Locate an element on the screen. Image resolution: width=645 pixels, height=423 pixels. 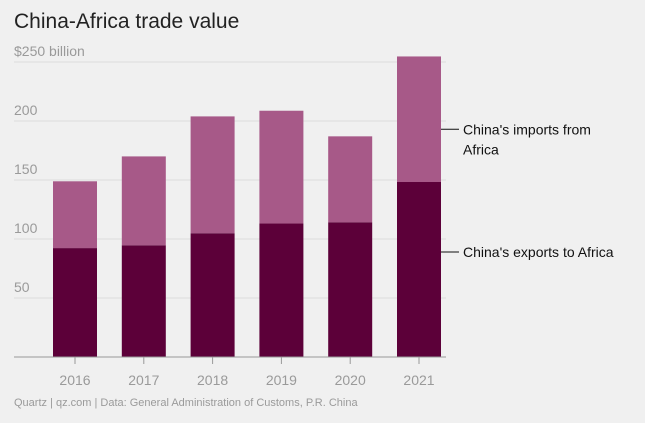
y-tick-label: 150 is located at coordinates (26, 169).